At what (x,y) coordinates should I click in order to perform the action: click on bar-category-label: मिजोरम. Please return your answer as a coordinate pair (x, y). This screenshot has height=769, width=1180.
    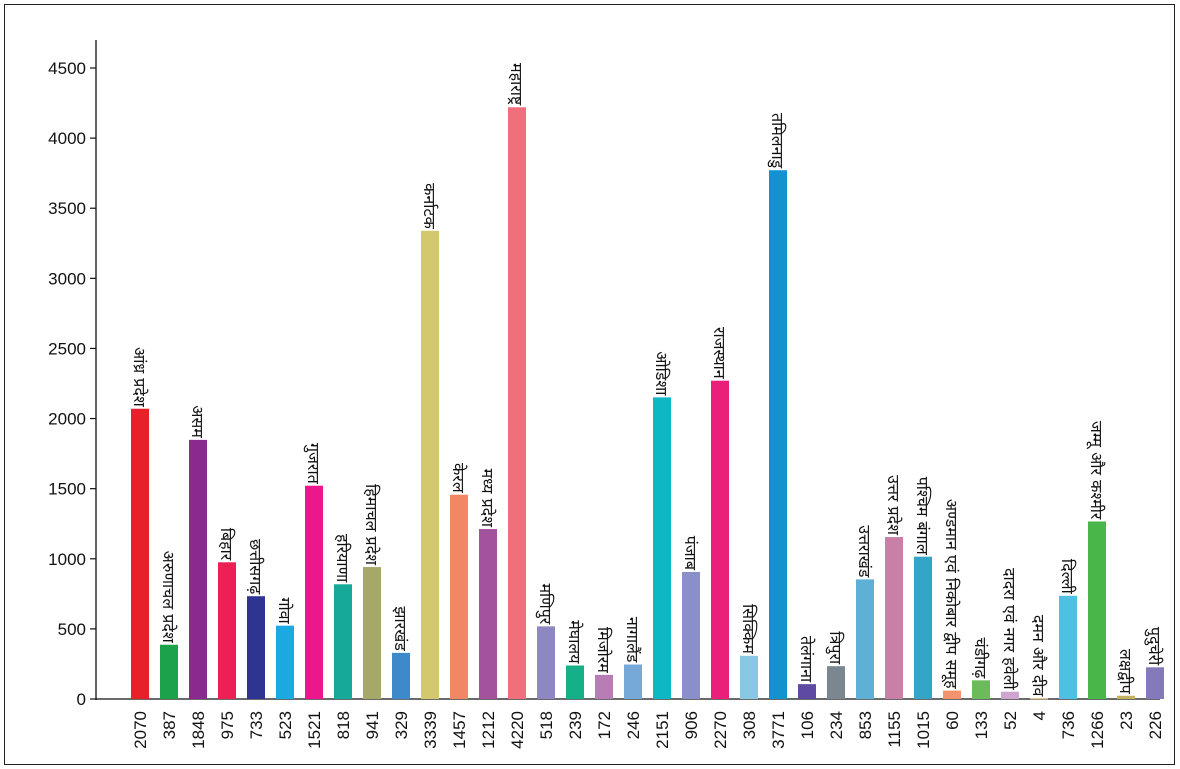
    Looking at the image, I should click on (603, 650).